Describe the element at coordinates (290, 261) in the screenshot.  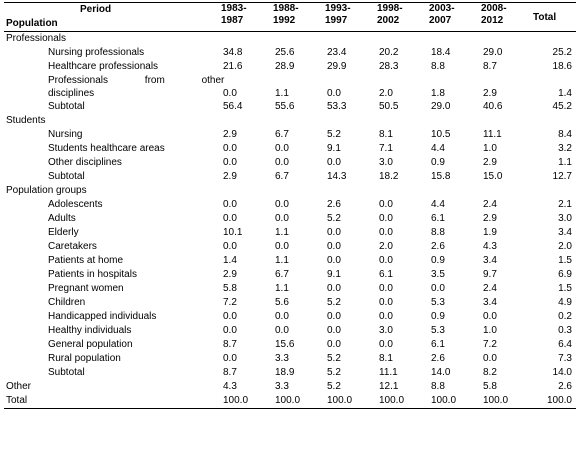
I see `table-row: Patients at home 1.4 1.1 0.0 0.0 0.9 3.4 1.5` at that location.